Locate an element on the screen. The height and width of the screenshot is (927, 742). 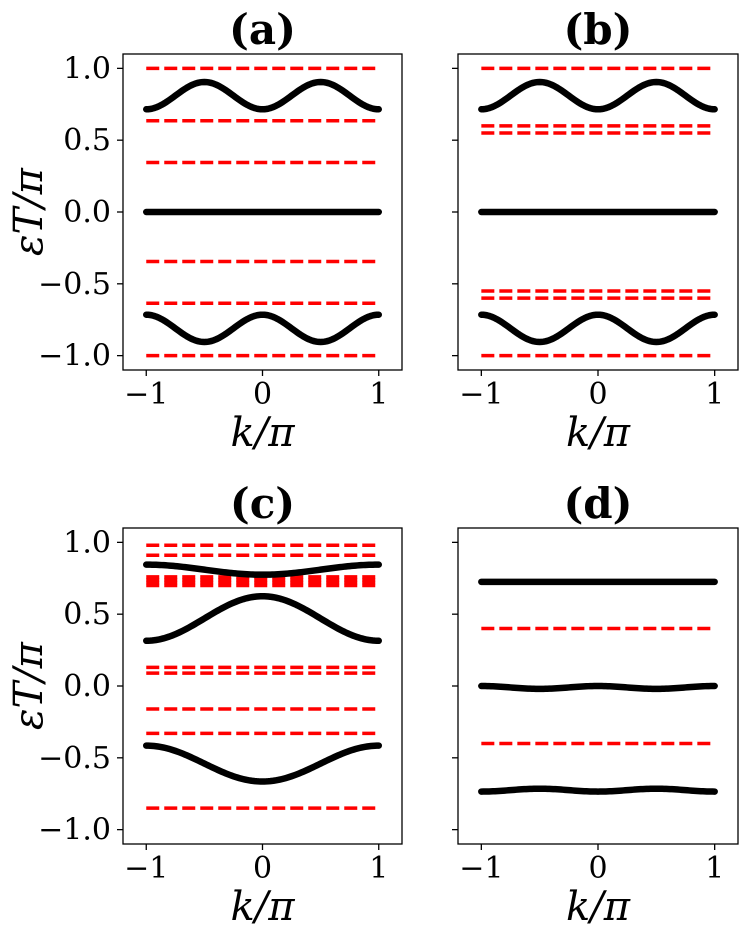
panel-2-xtick-label: 0 is located at coordinates (262, 868).